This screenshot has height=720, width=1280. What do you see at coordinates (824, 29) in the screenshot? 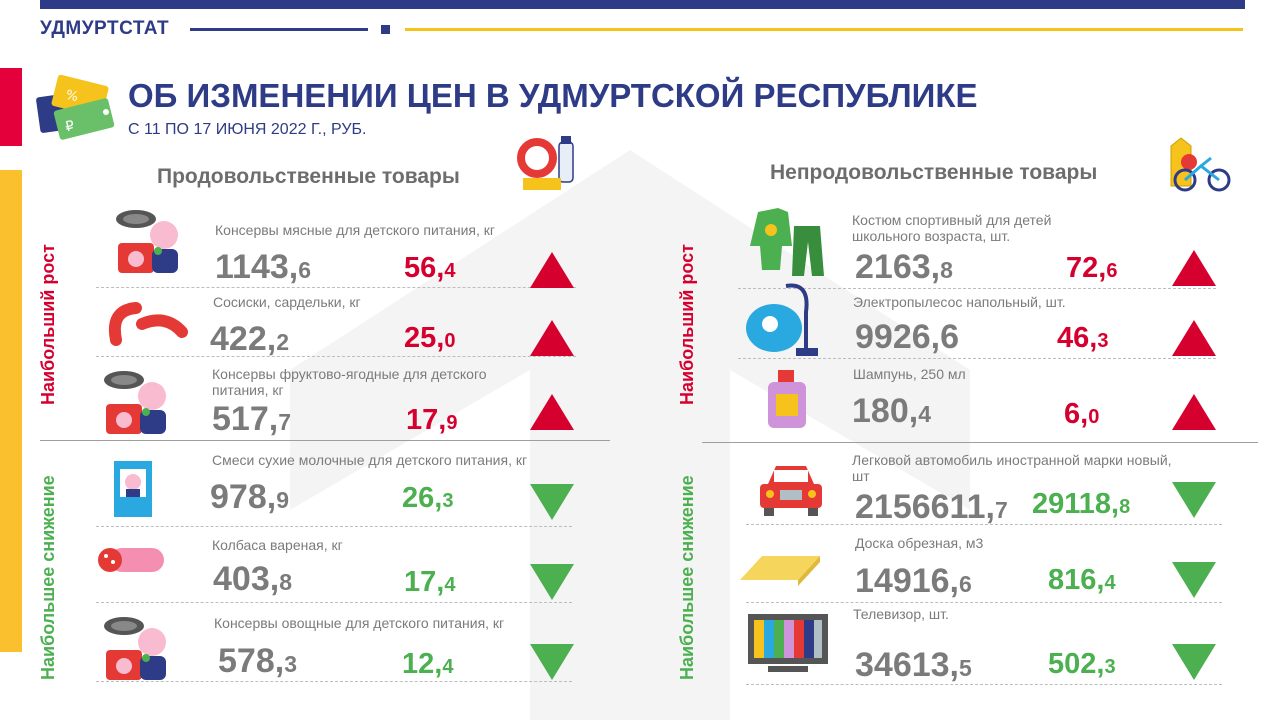
I see `header-line-accent` at bounding box center [824, 29].